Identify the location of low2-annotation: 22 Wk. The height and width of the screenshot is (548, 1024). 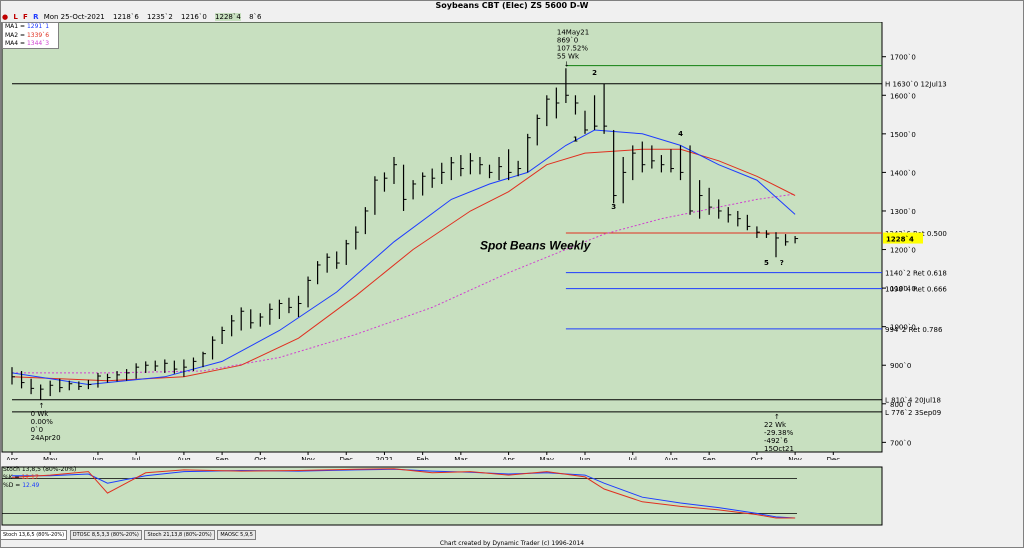
(775, 425).